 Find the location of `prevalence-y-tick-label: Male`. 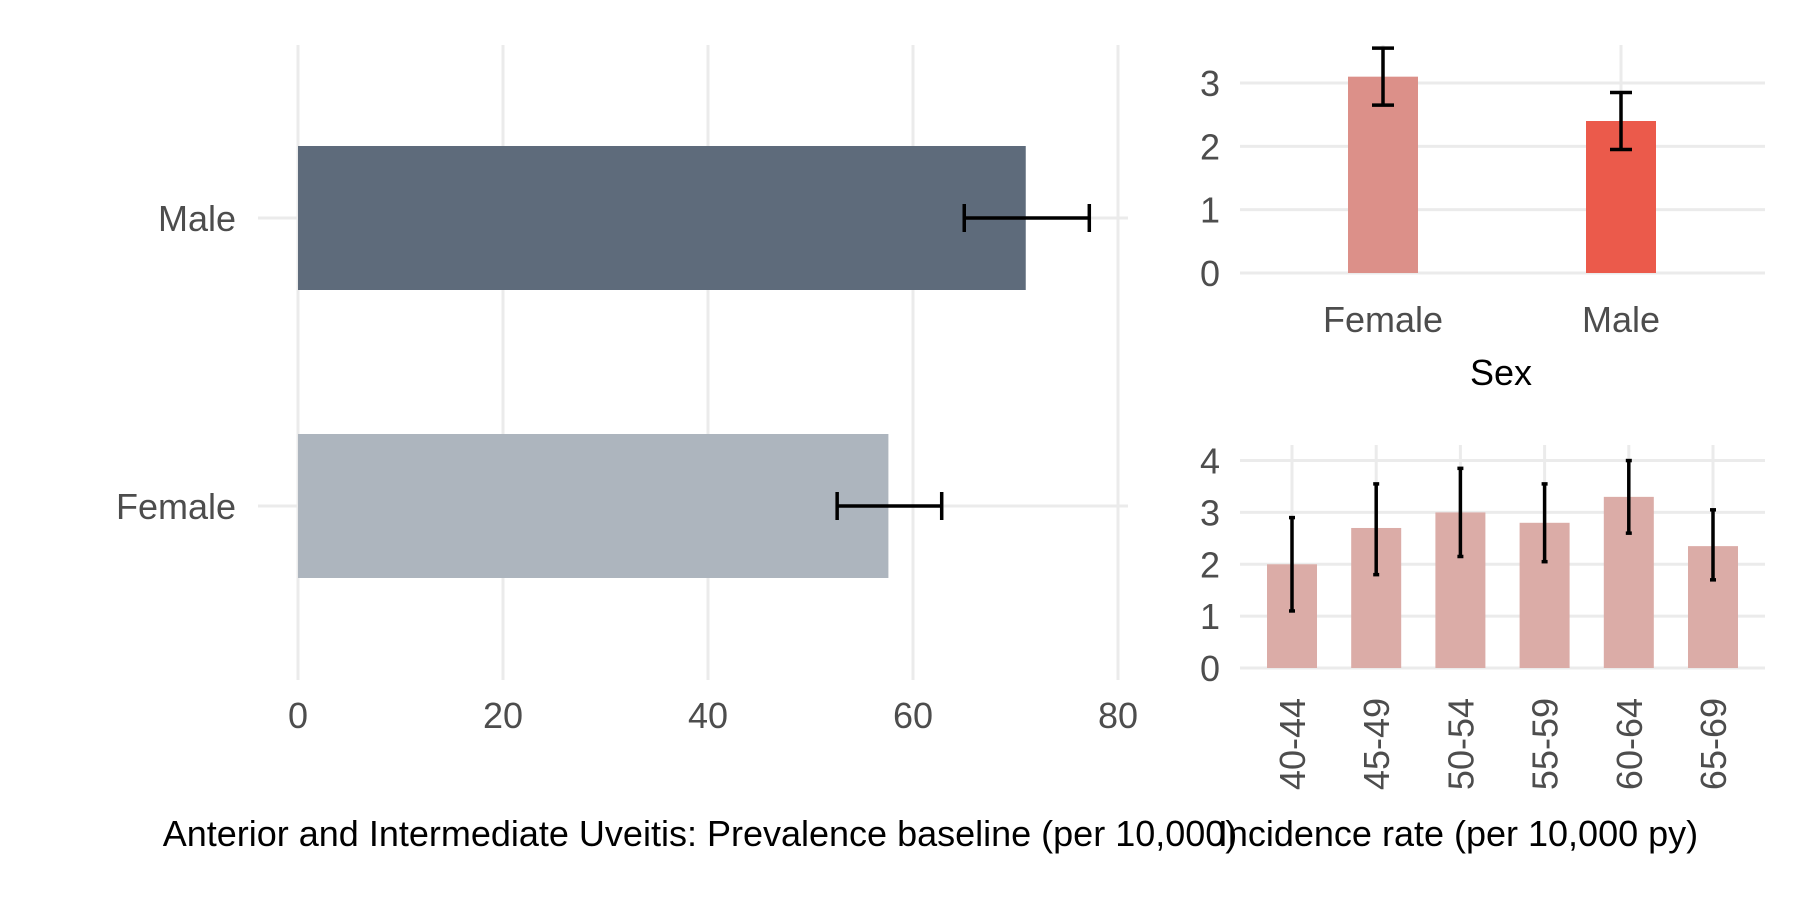

prevalence-y-tick-label: Male is located at coordinates (197, 218).